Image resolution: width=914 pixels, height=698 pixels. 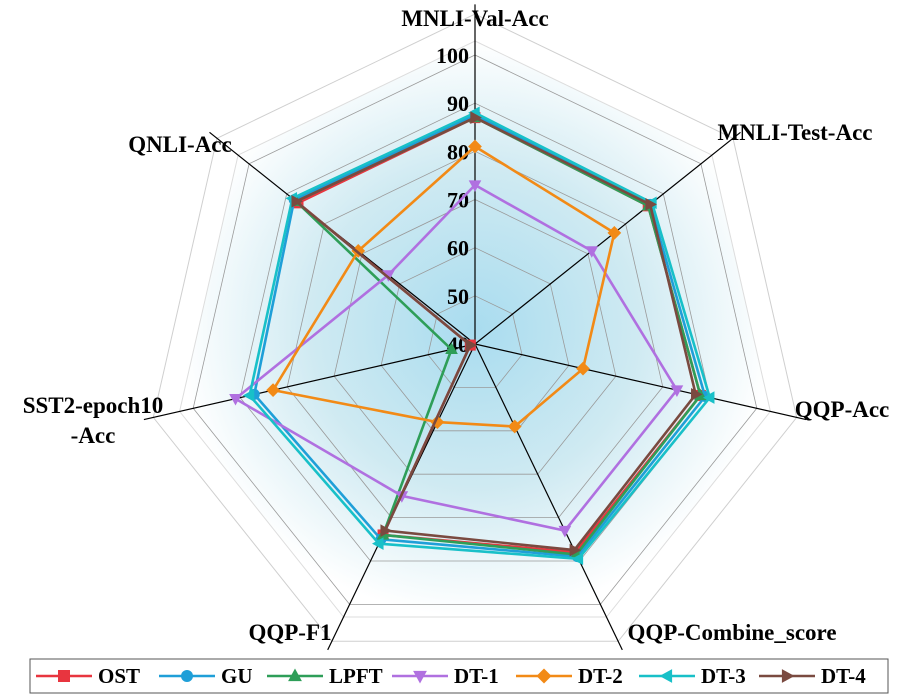 I want to click on legend-label: OST, so click(x=119, y=676).